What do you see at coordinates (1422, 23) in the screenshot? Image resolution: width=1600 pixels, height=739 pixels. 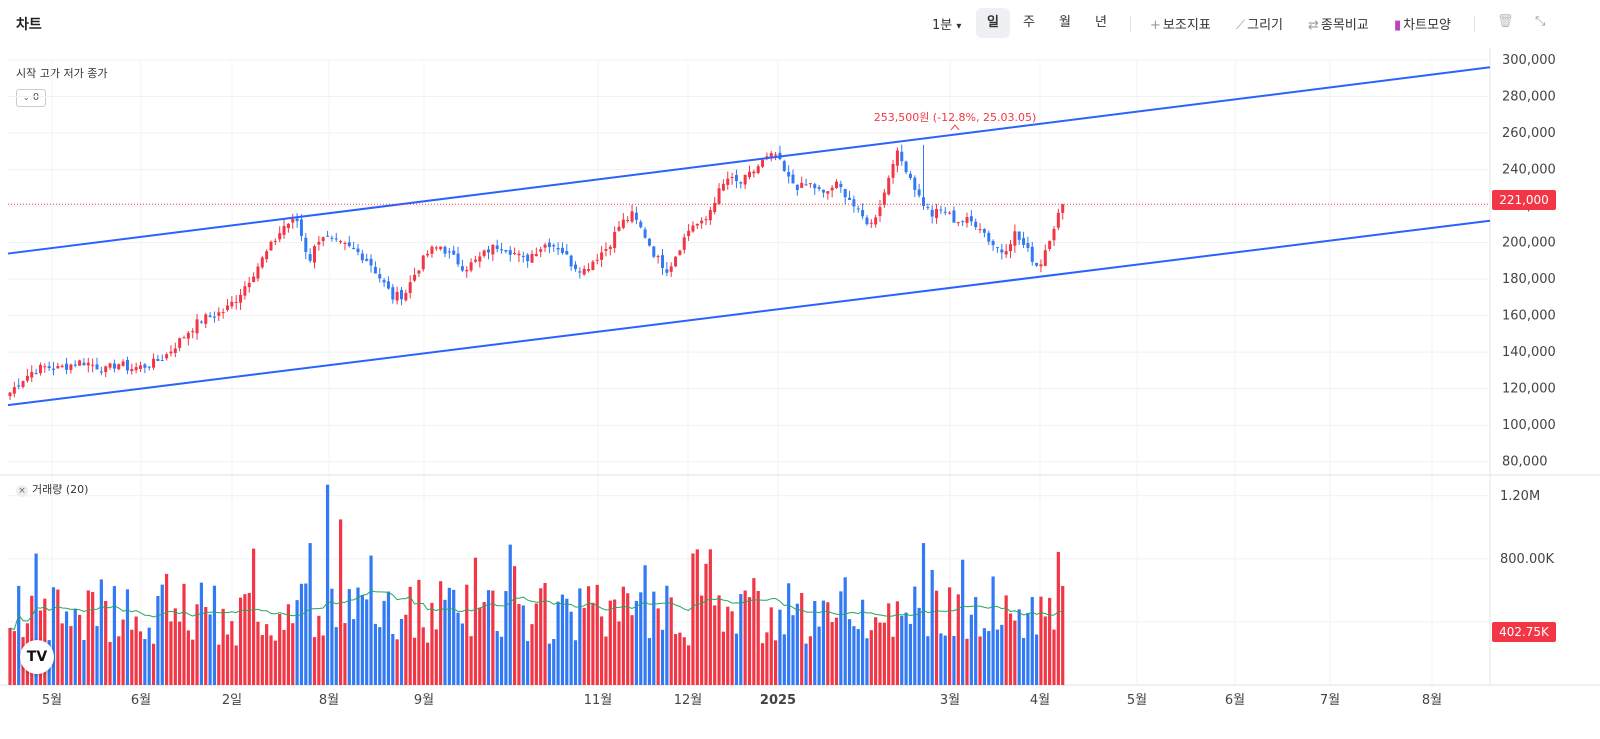 I see `chart-style-button: ▮ 차트모양` at bounding box center [1422, 23].